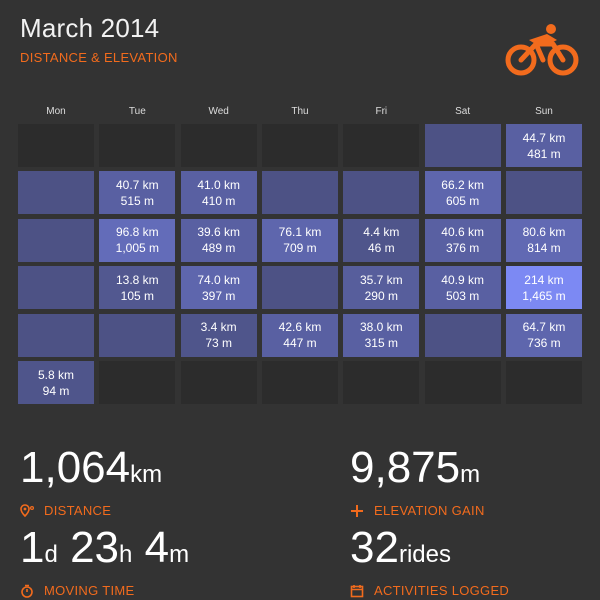  Describe the element at coordinates (32, 547) in the screenshot. I see `moving-days: 1` at that location.